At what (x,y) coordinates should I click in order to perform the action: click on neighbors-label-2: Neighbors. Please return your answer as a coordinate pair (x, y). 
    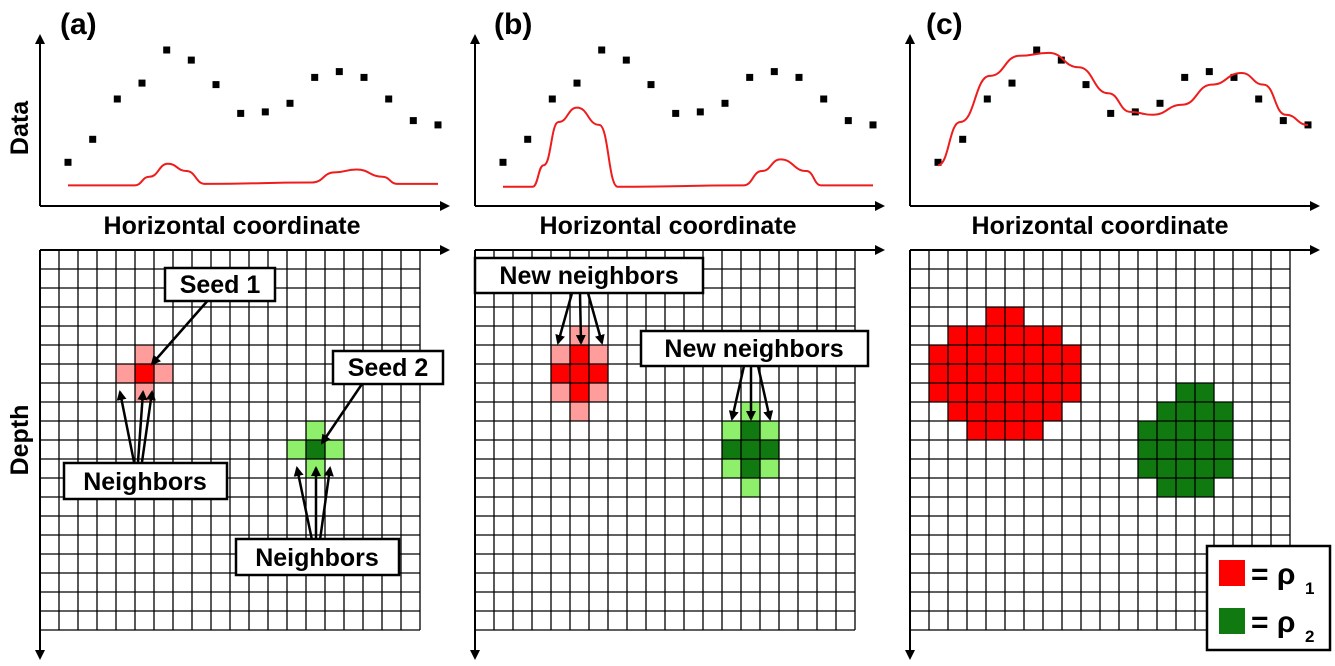
    Looking at the image, I should click on (317, 557).